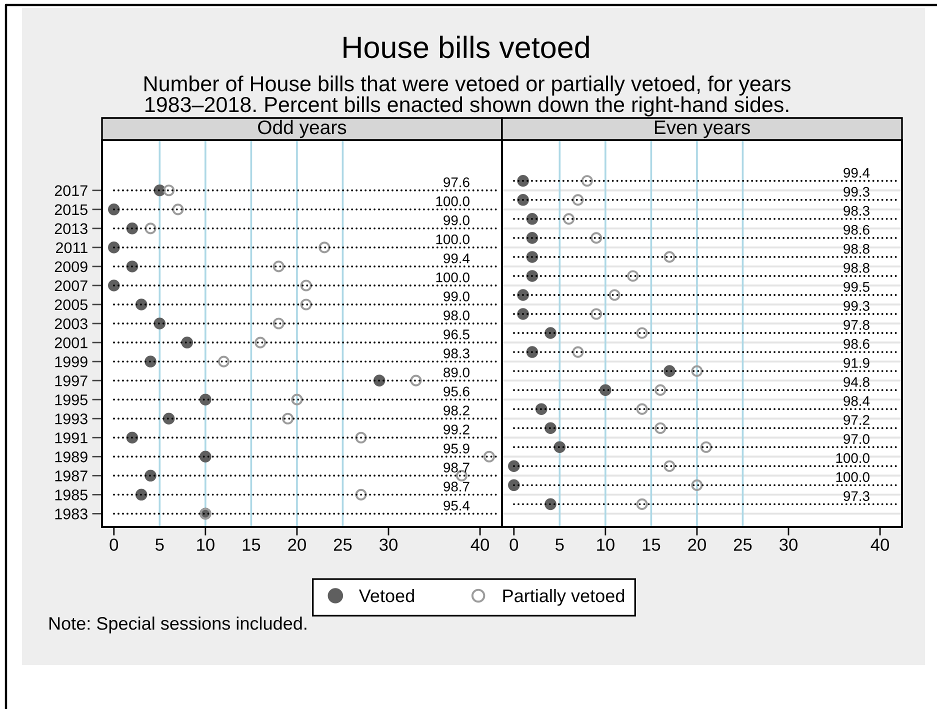  What do you see at coordinates (71, 266) in the screenshot?
I see `y-tick-label: 2009` at bounding box center [71, 266].